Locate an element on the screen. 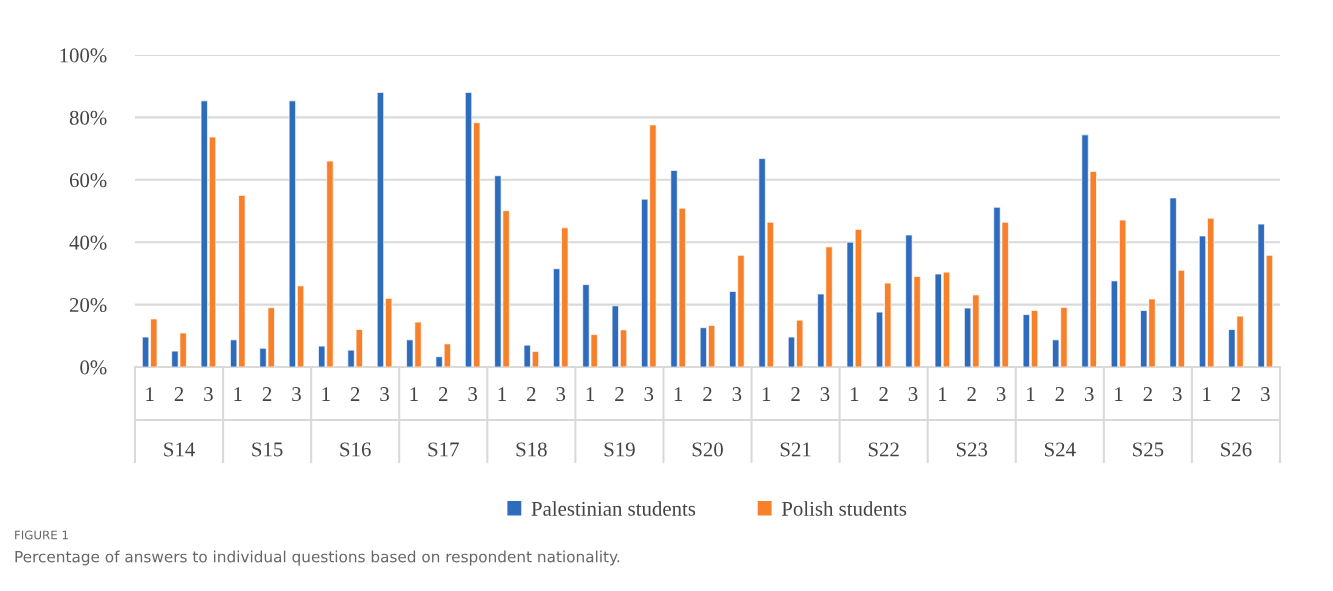 The width and height of the screenshot is (1333, 591). y-tick-label: 80% is located at coordinates (88, 117).